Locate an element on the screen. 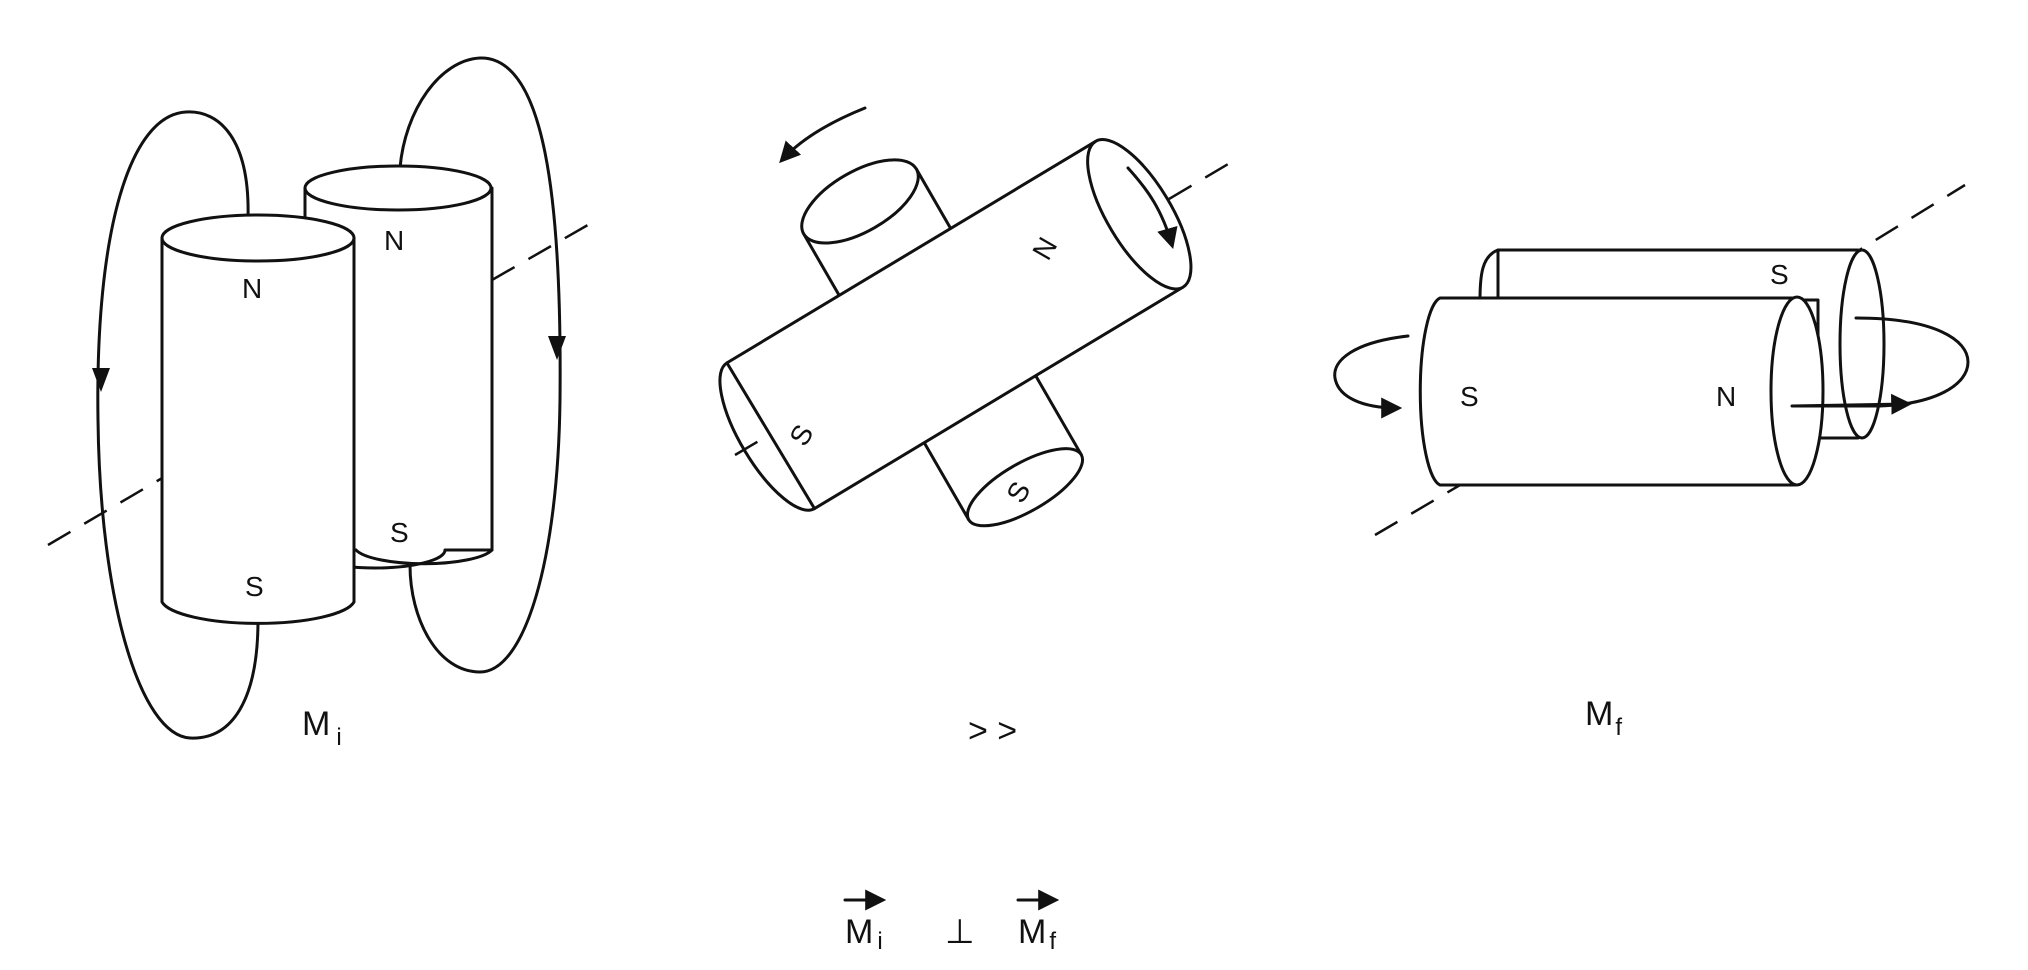 Image resolution: width=2028 pixels, height=970 pixels. final-rotation-arrow-left is located at coordinates (1371, 372).